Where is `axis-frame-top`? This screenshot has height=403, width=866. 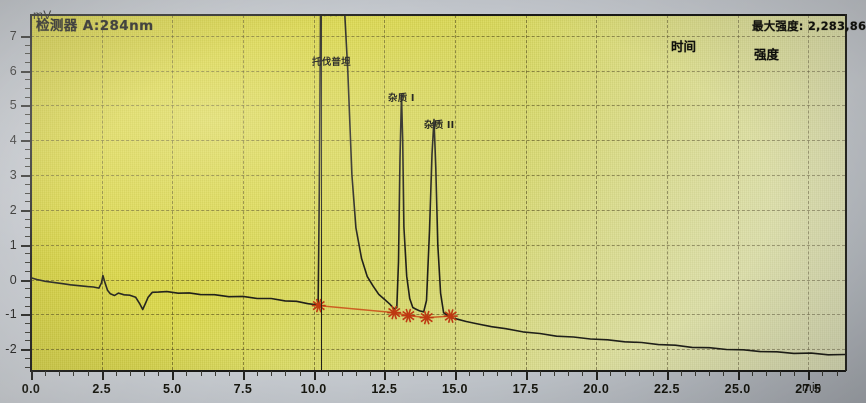
axis-frame-top is located at coordinates (438, 15).